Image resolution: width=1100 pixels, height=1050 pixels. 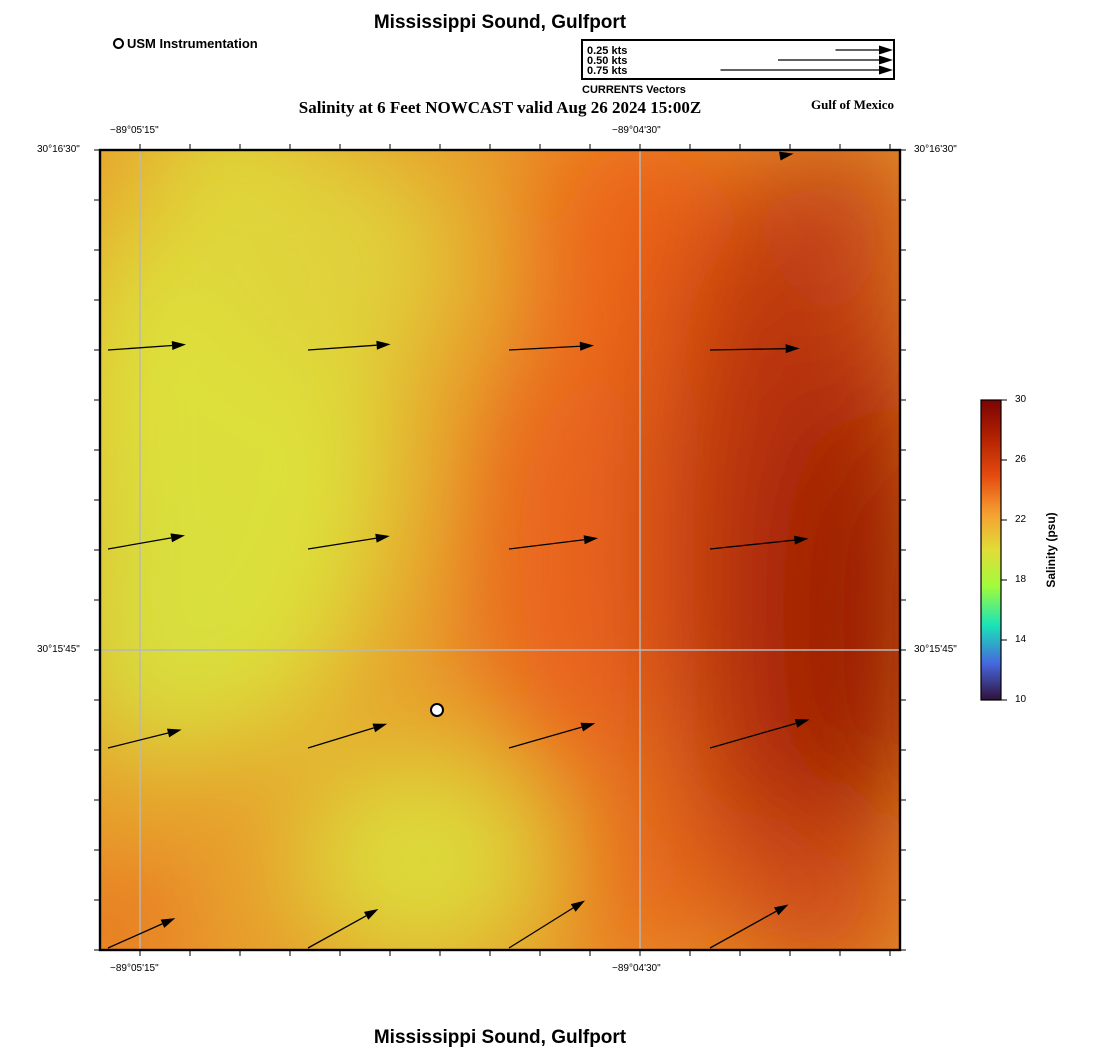 I want to click on vector-legend-box: 0.25 kts 0.50 kts 0.75 kts, so click(x=738, y=59).